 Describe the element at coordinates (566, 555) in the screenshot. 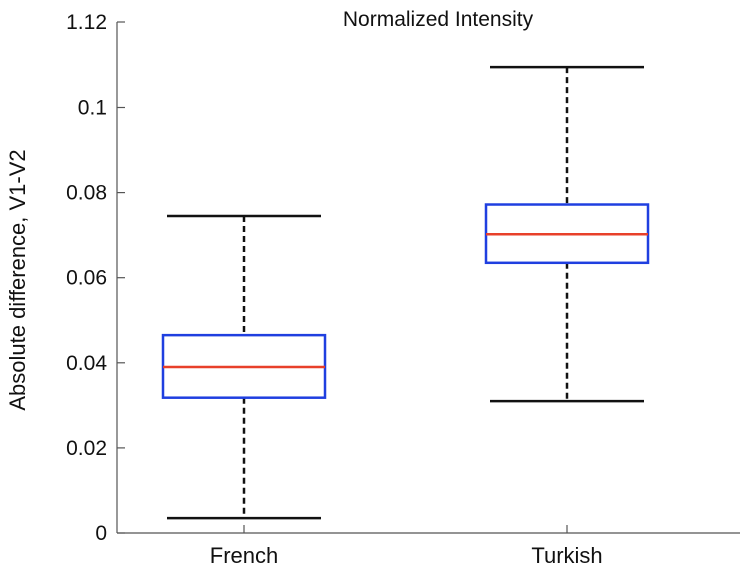

I see `x-tick-label: Turkish` at that location.